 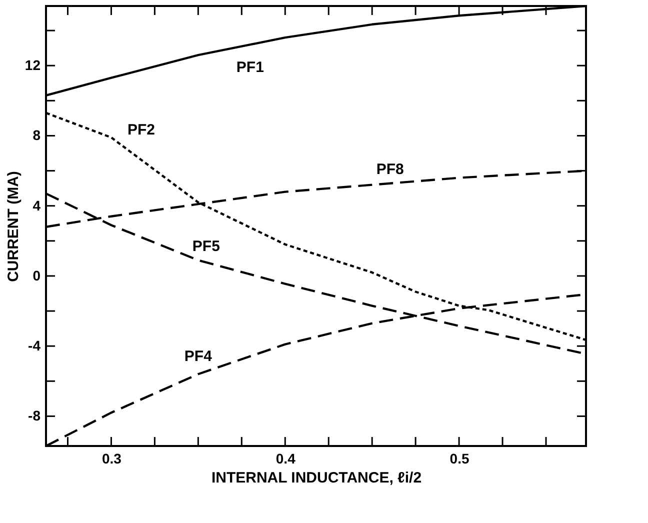 I want to click on x-tick-label: 0.4, so click(x=286, y=458).